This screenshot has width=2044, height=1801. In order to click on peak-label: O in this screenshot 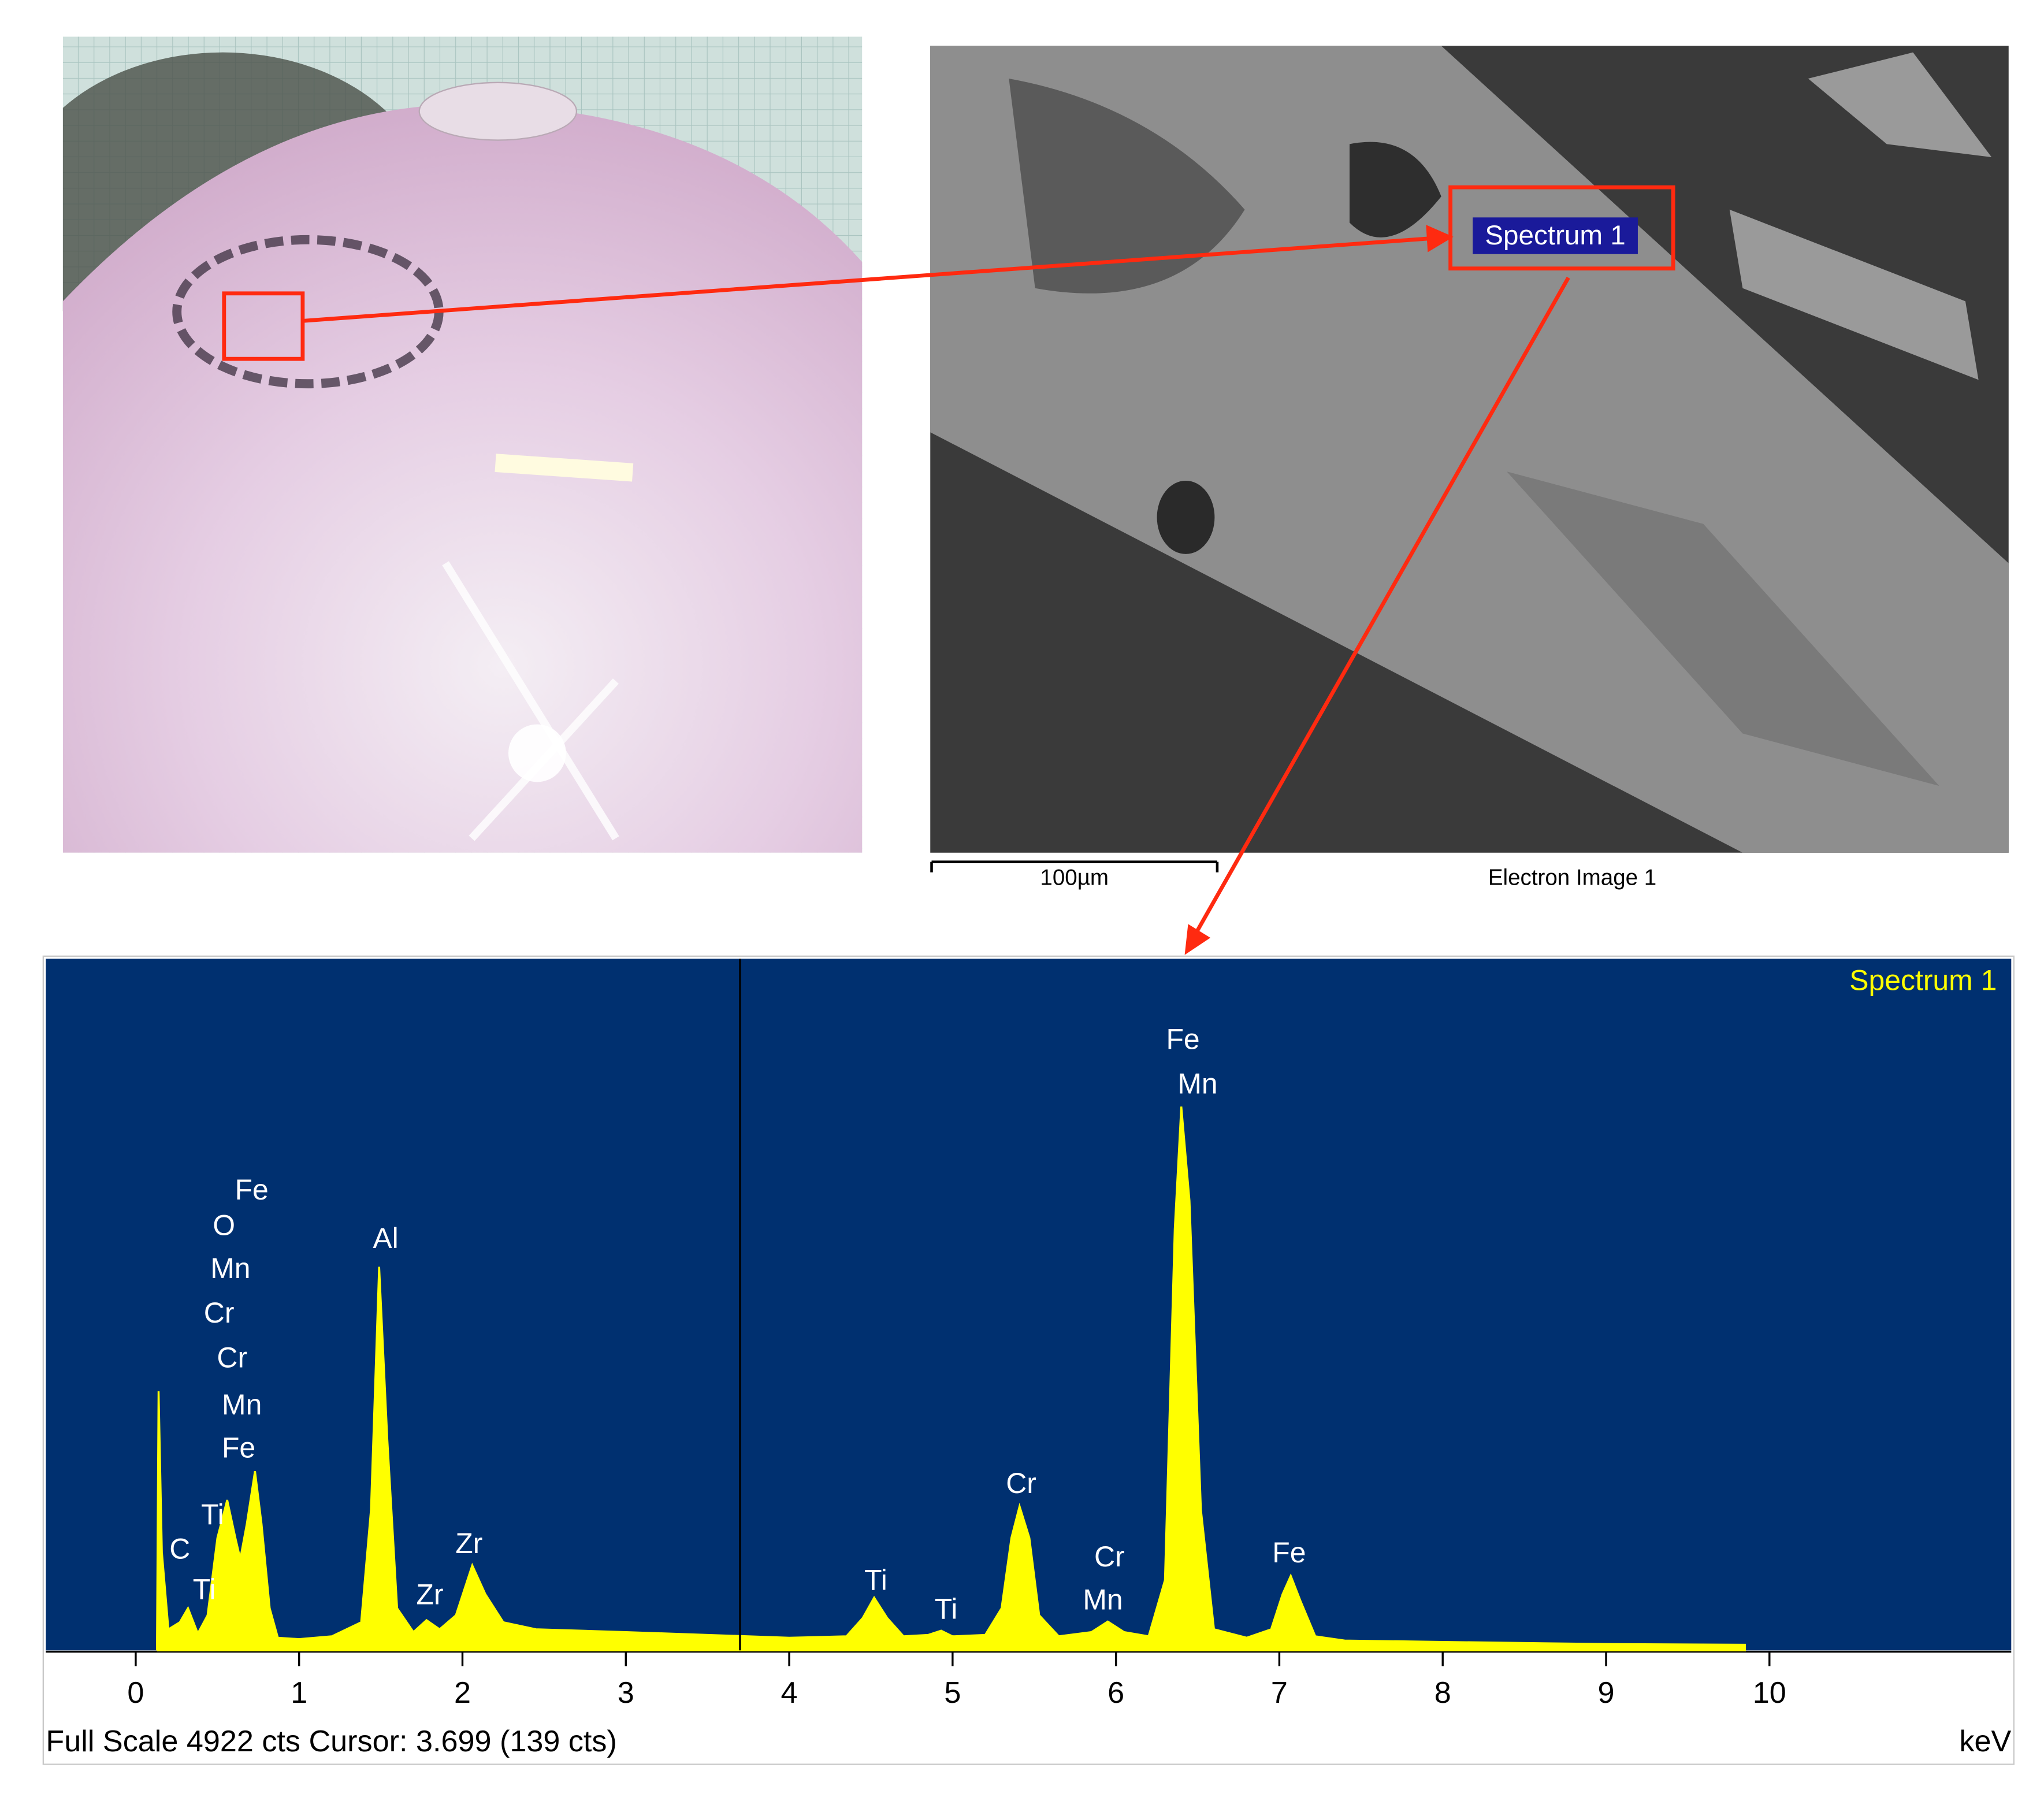, I will do `click(224, 1225)`.